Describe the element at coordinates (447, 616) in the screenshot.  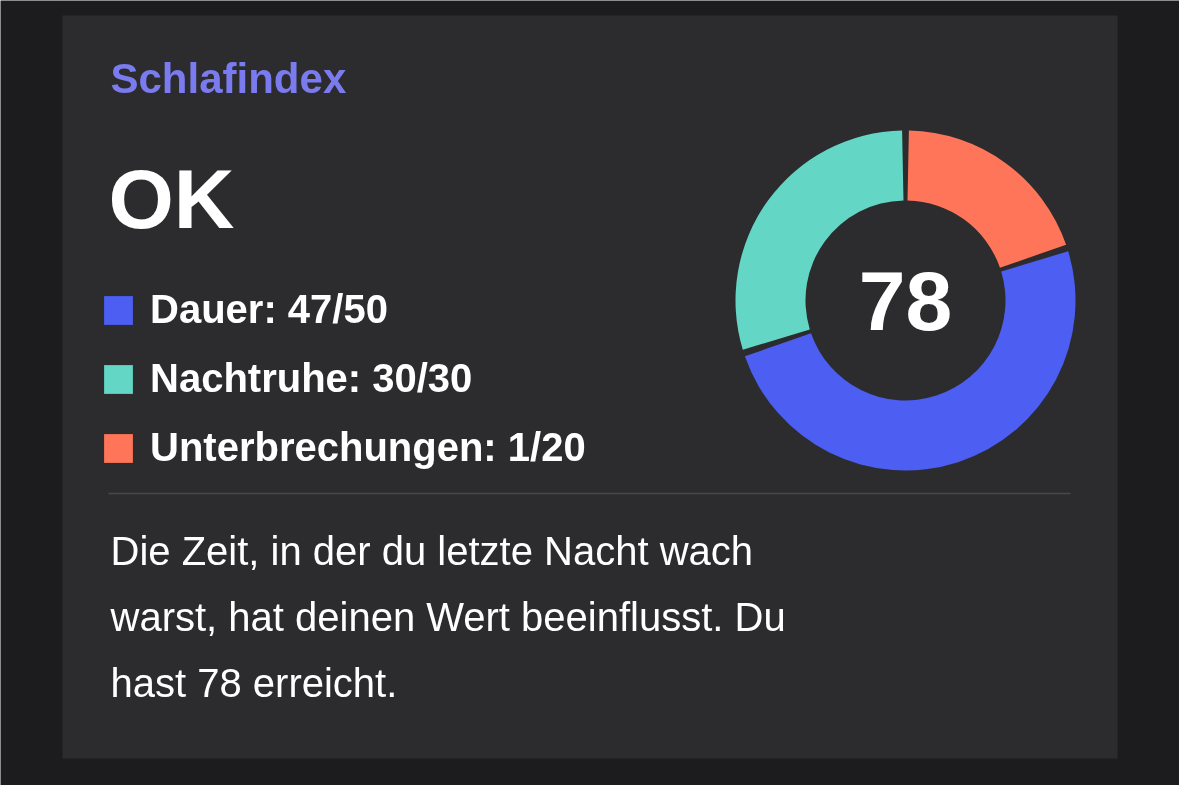
I see `text: Die Zeit, in der du letzte Nacht wach warst, hat deinen Wert beeinflusst. Du hast 78 erreicht.` at that location.